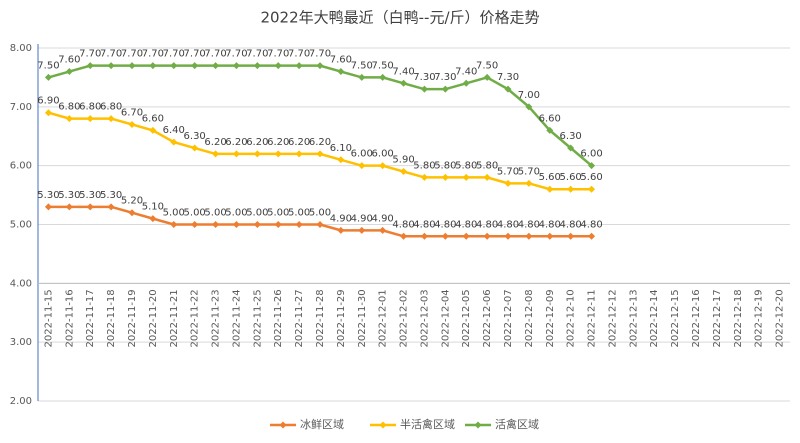 Image resolution: width=800 pixels, height=443 pixels. Describe the element at coordinates (111, 318) in the screenshot. I see `x-tick-label: 2022-11-18` at that location.